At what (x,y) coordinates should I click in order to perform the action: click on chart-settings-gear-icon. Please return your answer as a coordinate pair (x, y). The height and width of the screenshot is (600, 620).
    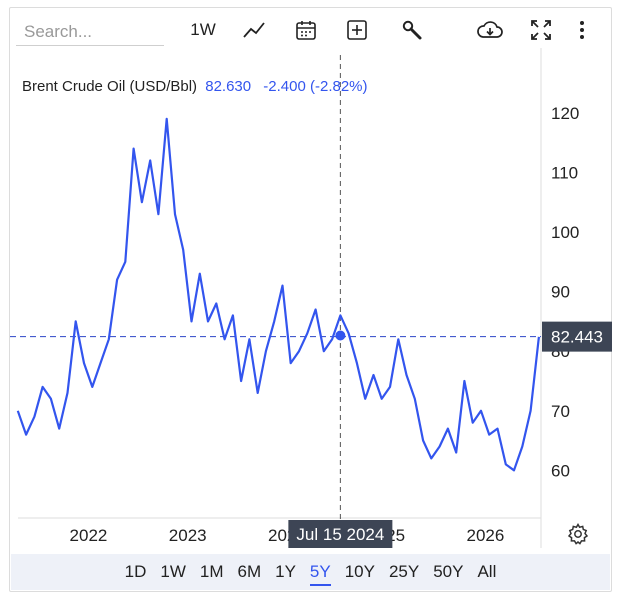
    Looking at the image, I should click on (578, 534).